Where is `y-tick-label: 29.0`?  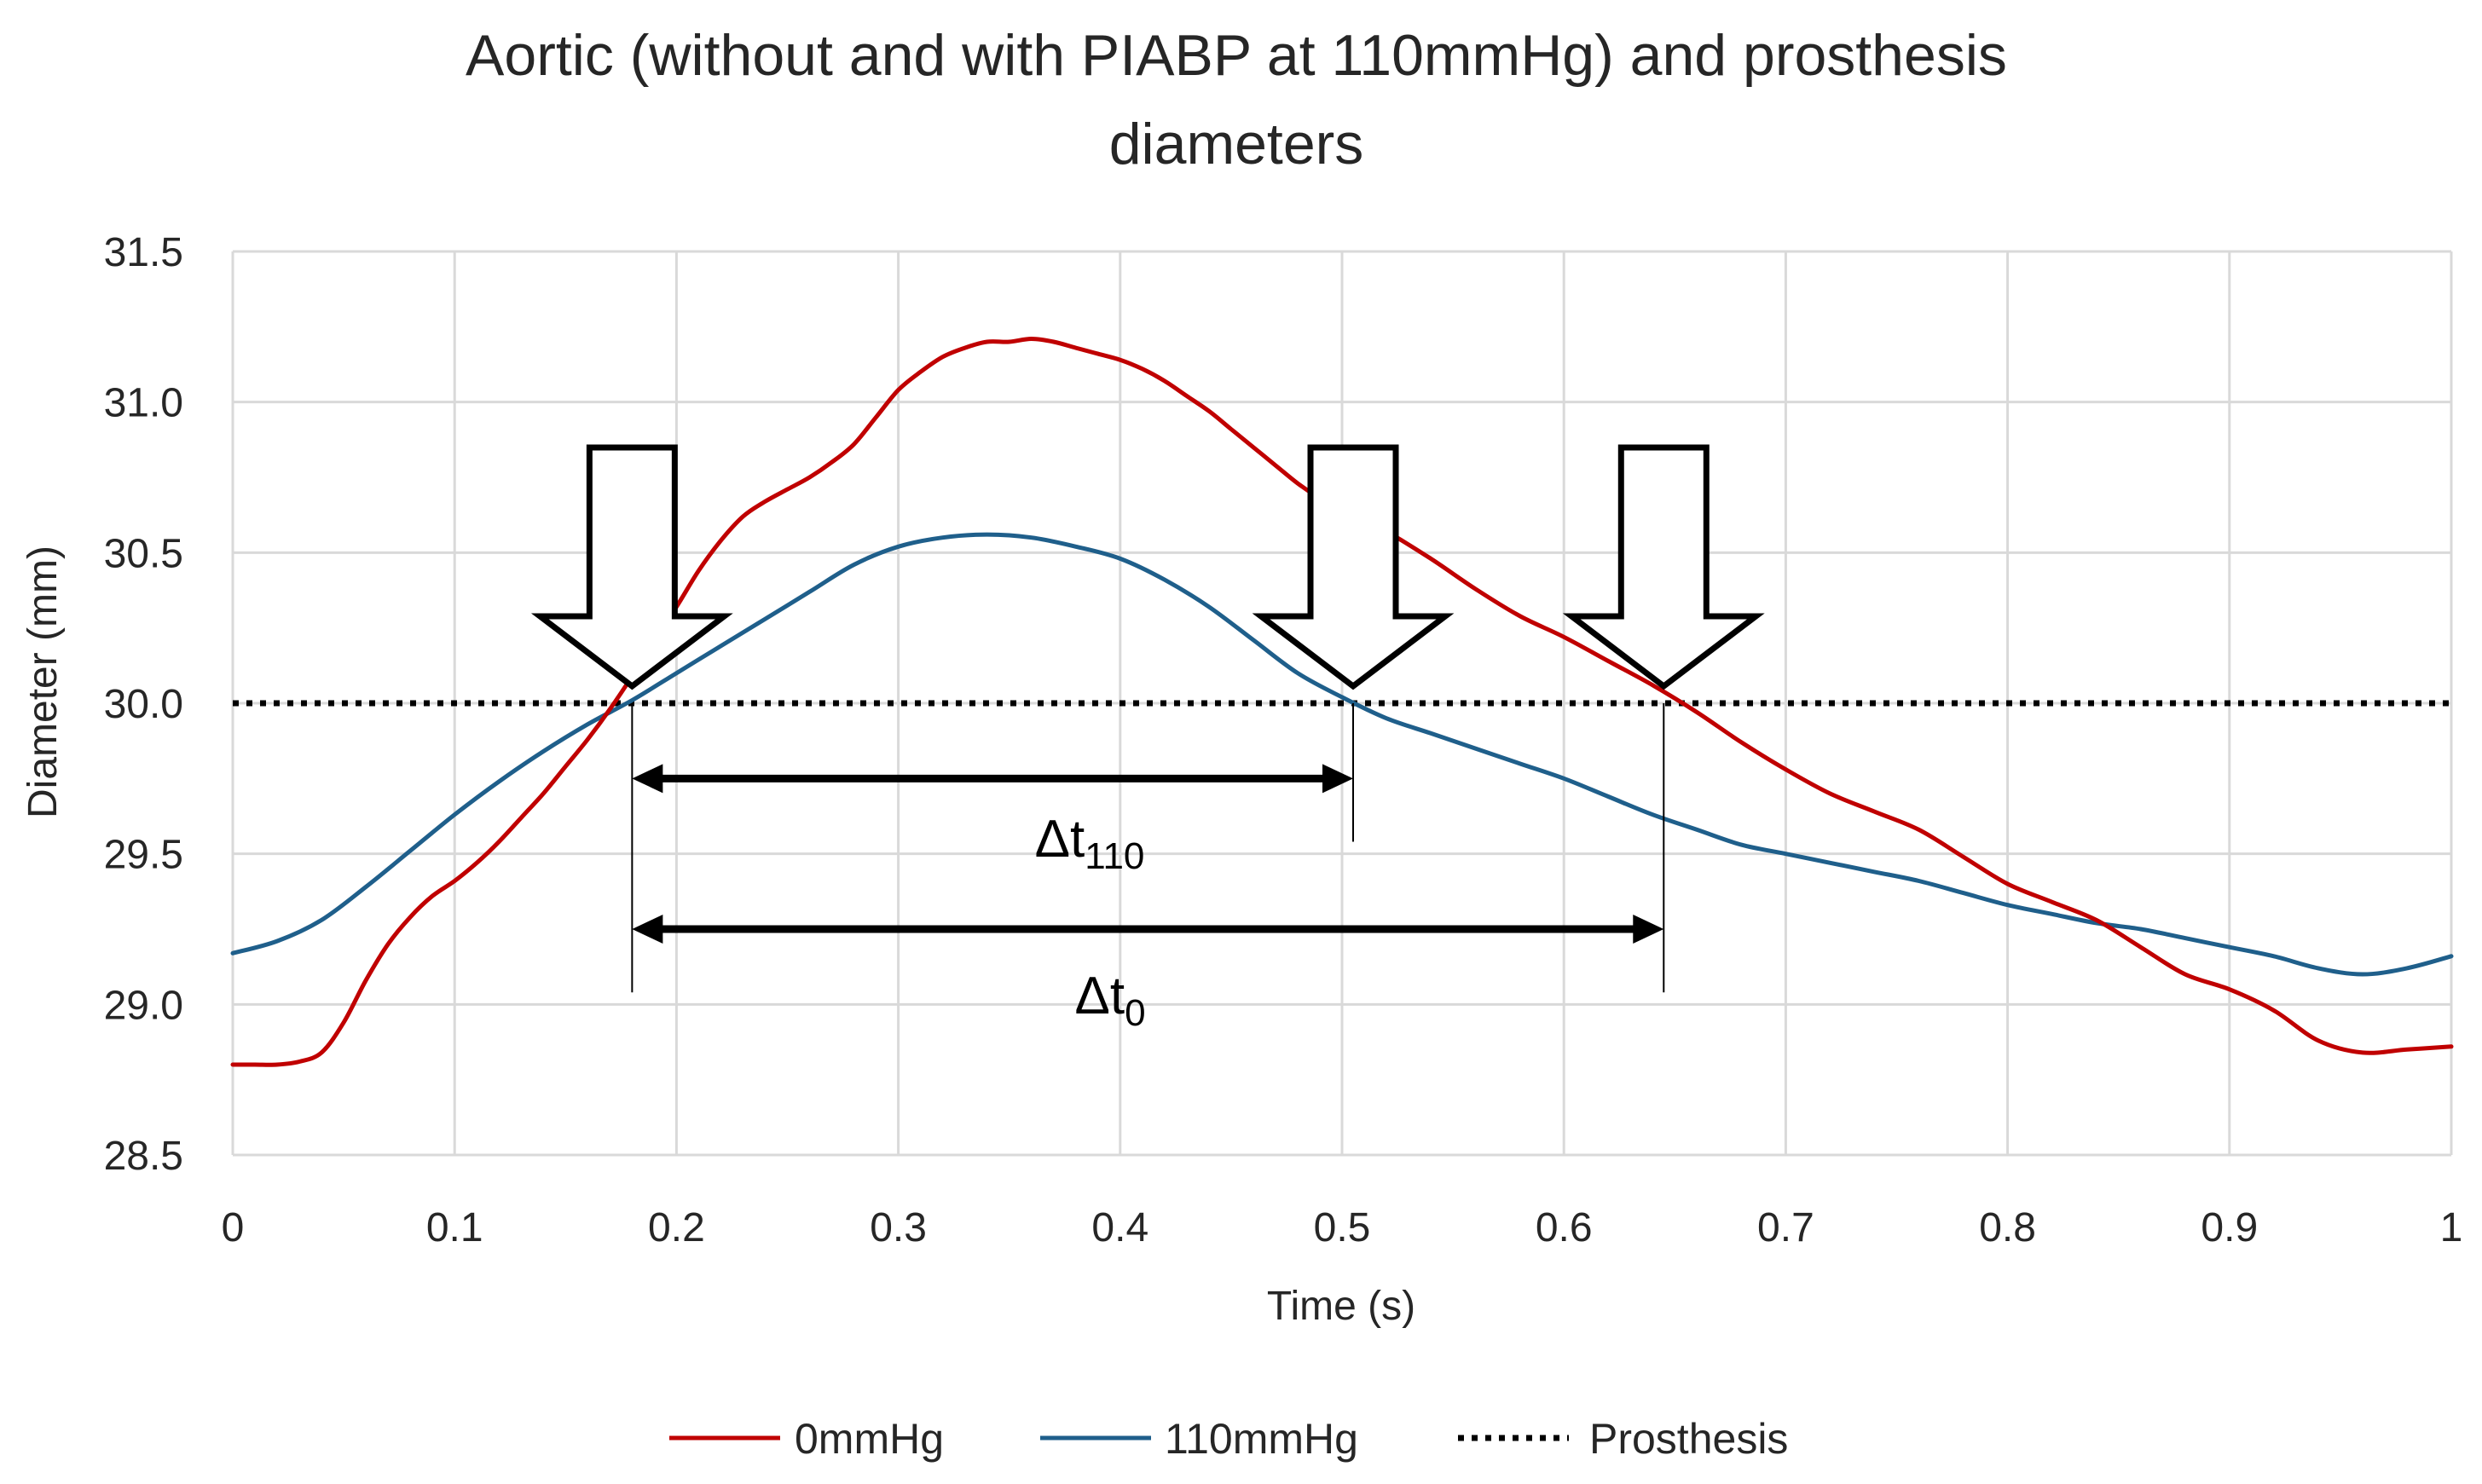
y-tick-label: 29.0 is located at coordinates (143, 1005).